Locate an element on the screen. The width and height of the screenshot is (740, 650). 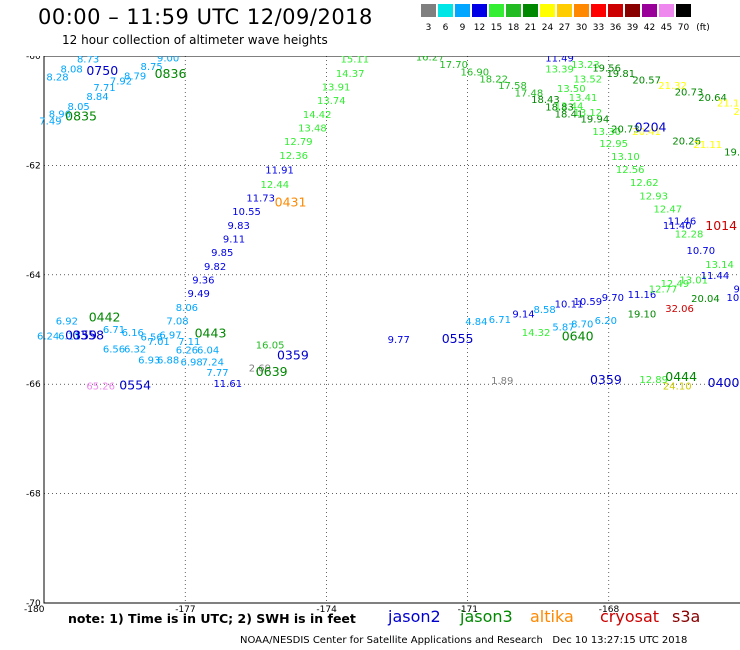
wave-height-label: 9.49 is located at coordinates (199, 294).